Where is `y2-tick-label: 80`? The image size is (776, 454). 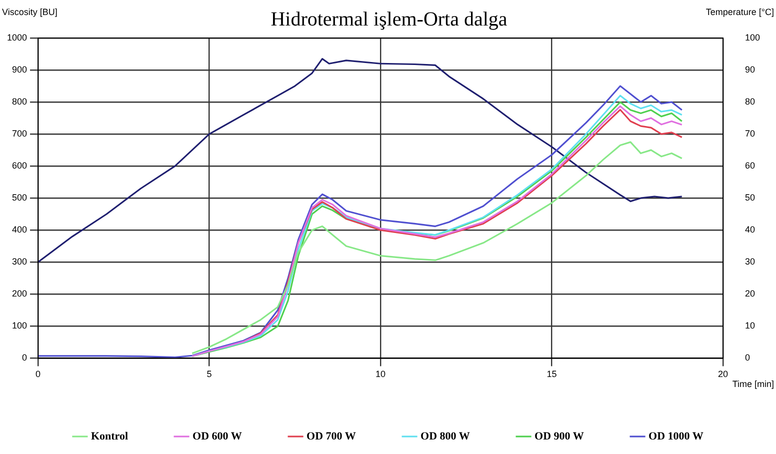
y2-tick-label: 80 is located at coordinates (749, 101).